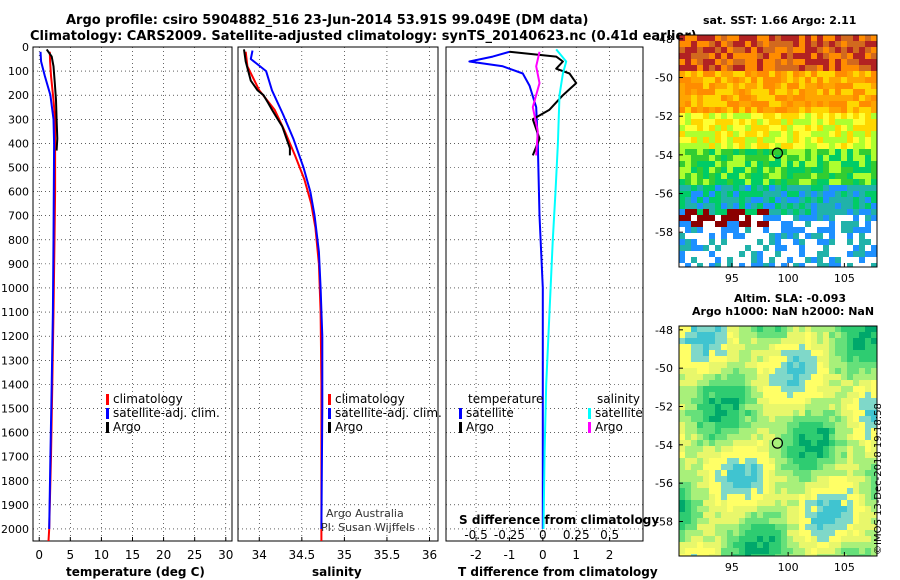 This screenshot has width=900, height=580. What do you see at coordinates (344, 555) in the screenshot?
I see `x-tick-label: 35` at bounding box center [344, 555].